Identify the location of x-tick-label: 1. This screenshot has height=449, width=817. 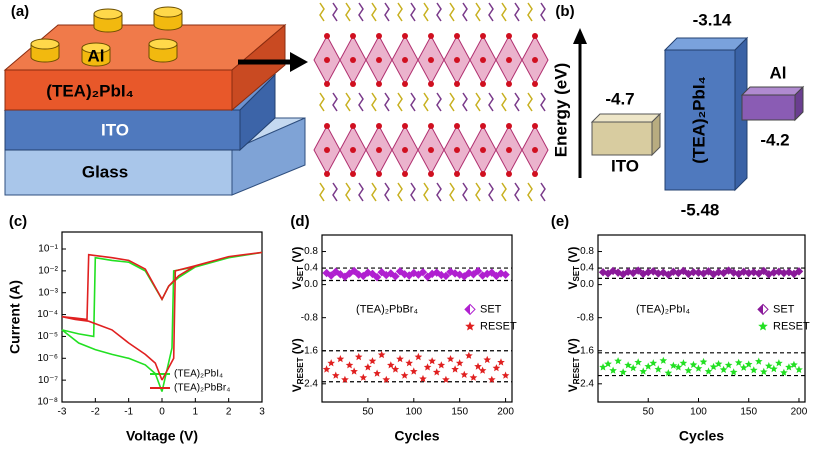
(196, 412).